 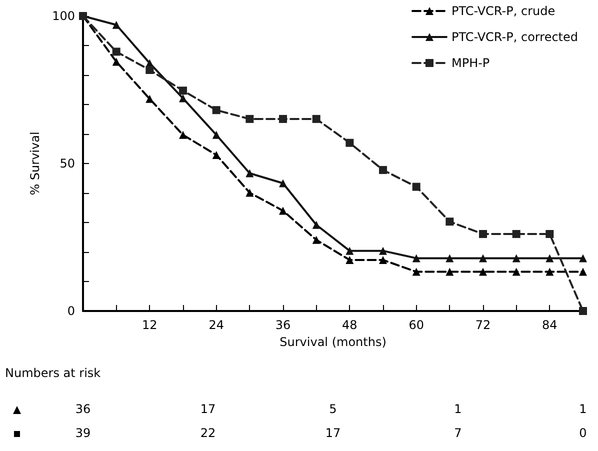 I want to click on text: 39, so click(x=83, y=433).